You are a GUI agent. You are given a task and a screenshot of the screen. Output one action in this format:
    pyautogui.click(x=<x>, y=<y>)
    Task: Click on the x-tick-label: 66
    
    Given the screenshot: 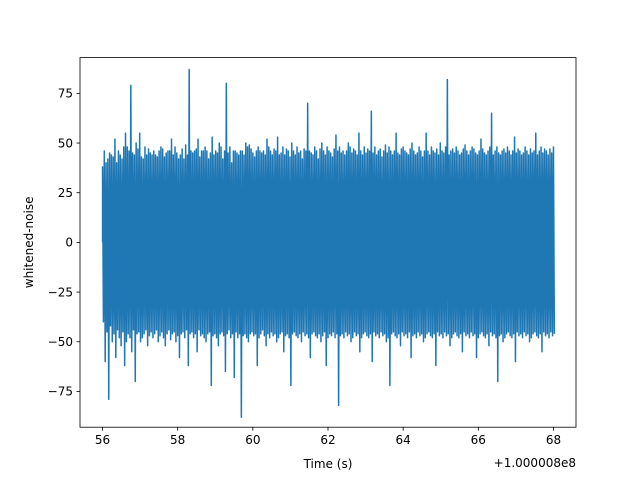 What is the action you would take?
    pyautogui.click(x=478, y=440)
    